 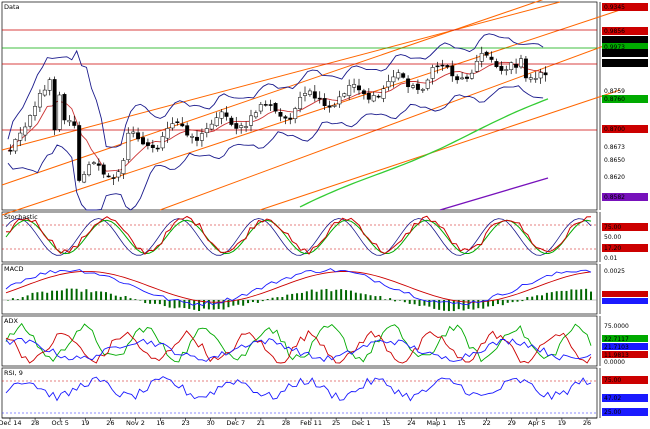 I want to click on macd-axis-label: 0.0025, so click(x=614, y=271).